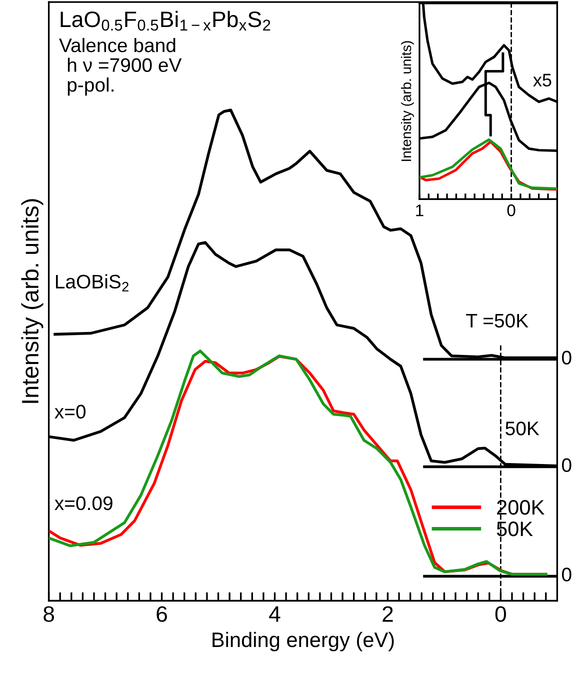 This screenshot has height=675, width=581. What do you see at coordinates (91, 86) in the screenshot?
I see `text: p-pol.` at bounding box center [91, 86].